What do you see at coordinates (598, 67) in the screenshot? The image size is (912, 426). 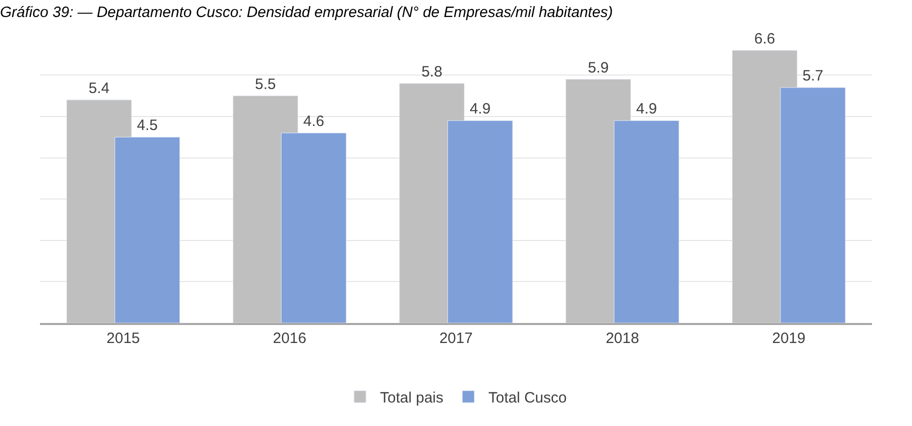 I see `data-label: 5.9` at bounding box center [598, 67].